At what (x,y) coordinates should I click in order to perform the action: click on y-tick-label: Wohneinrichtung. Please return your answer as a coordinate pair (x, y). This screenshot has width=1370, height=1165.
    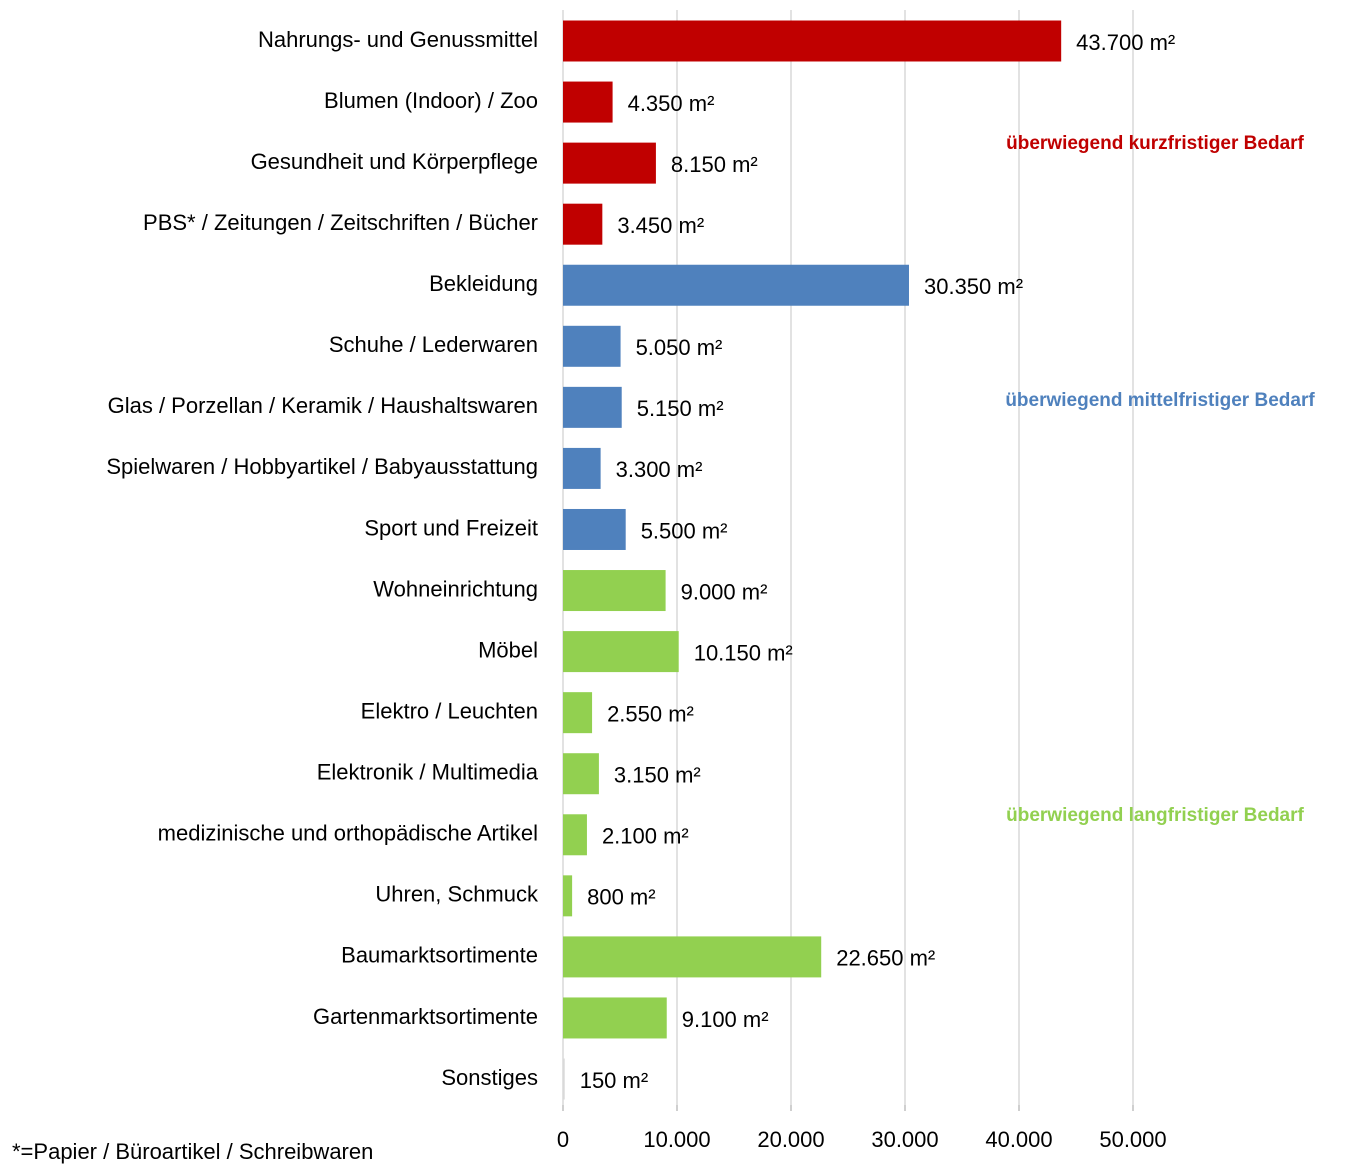
    Looking at the image, I should click on (455, 588).